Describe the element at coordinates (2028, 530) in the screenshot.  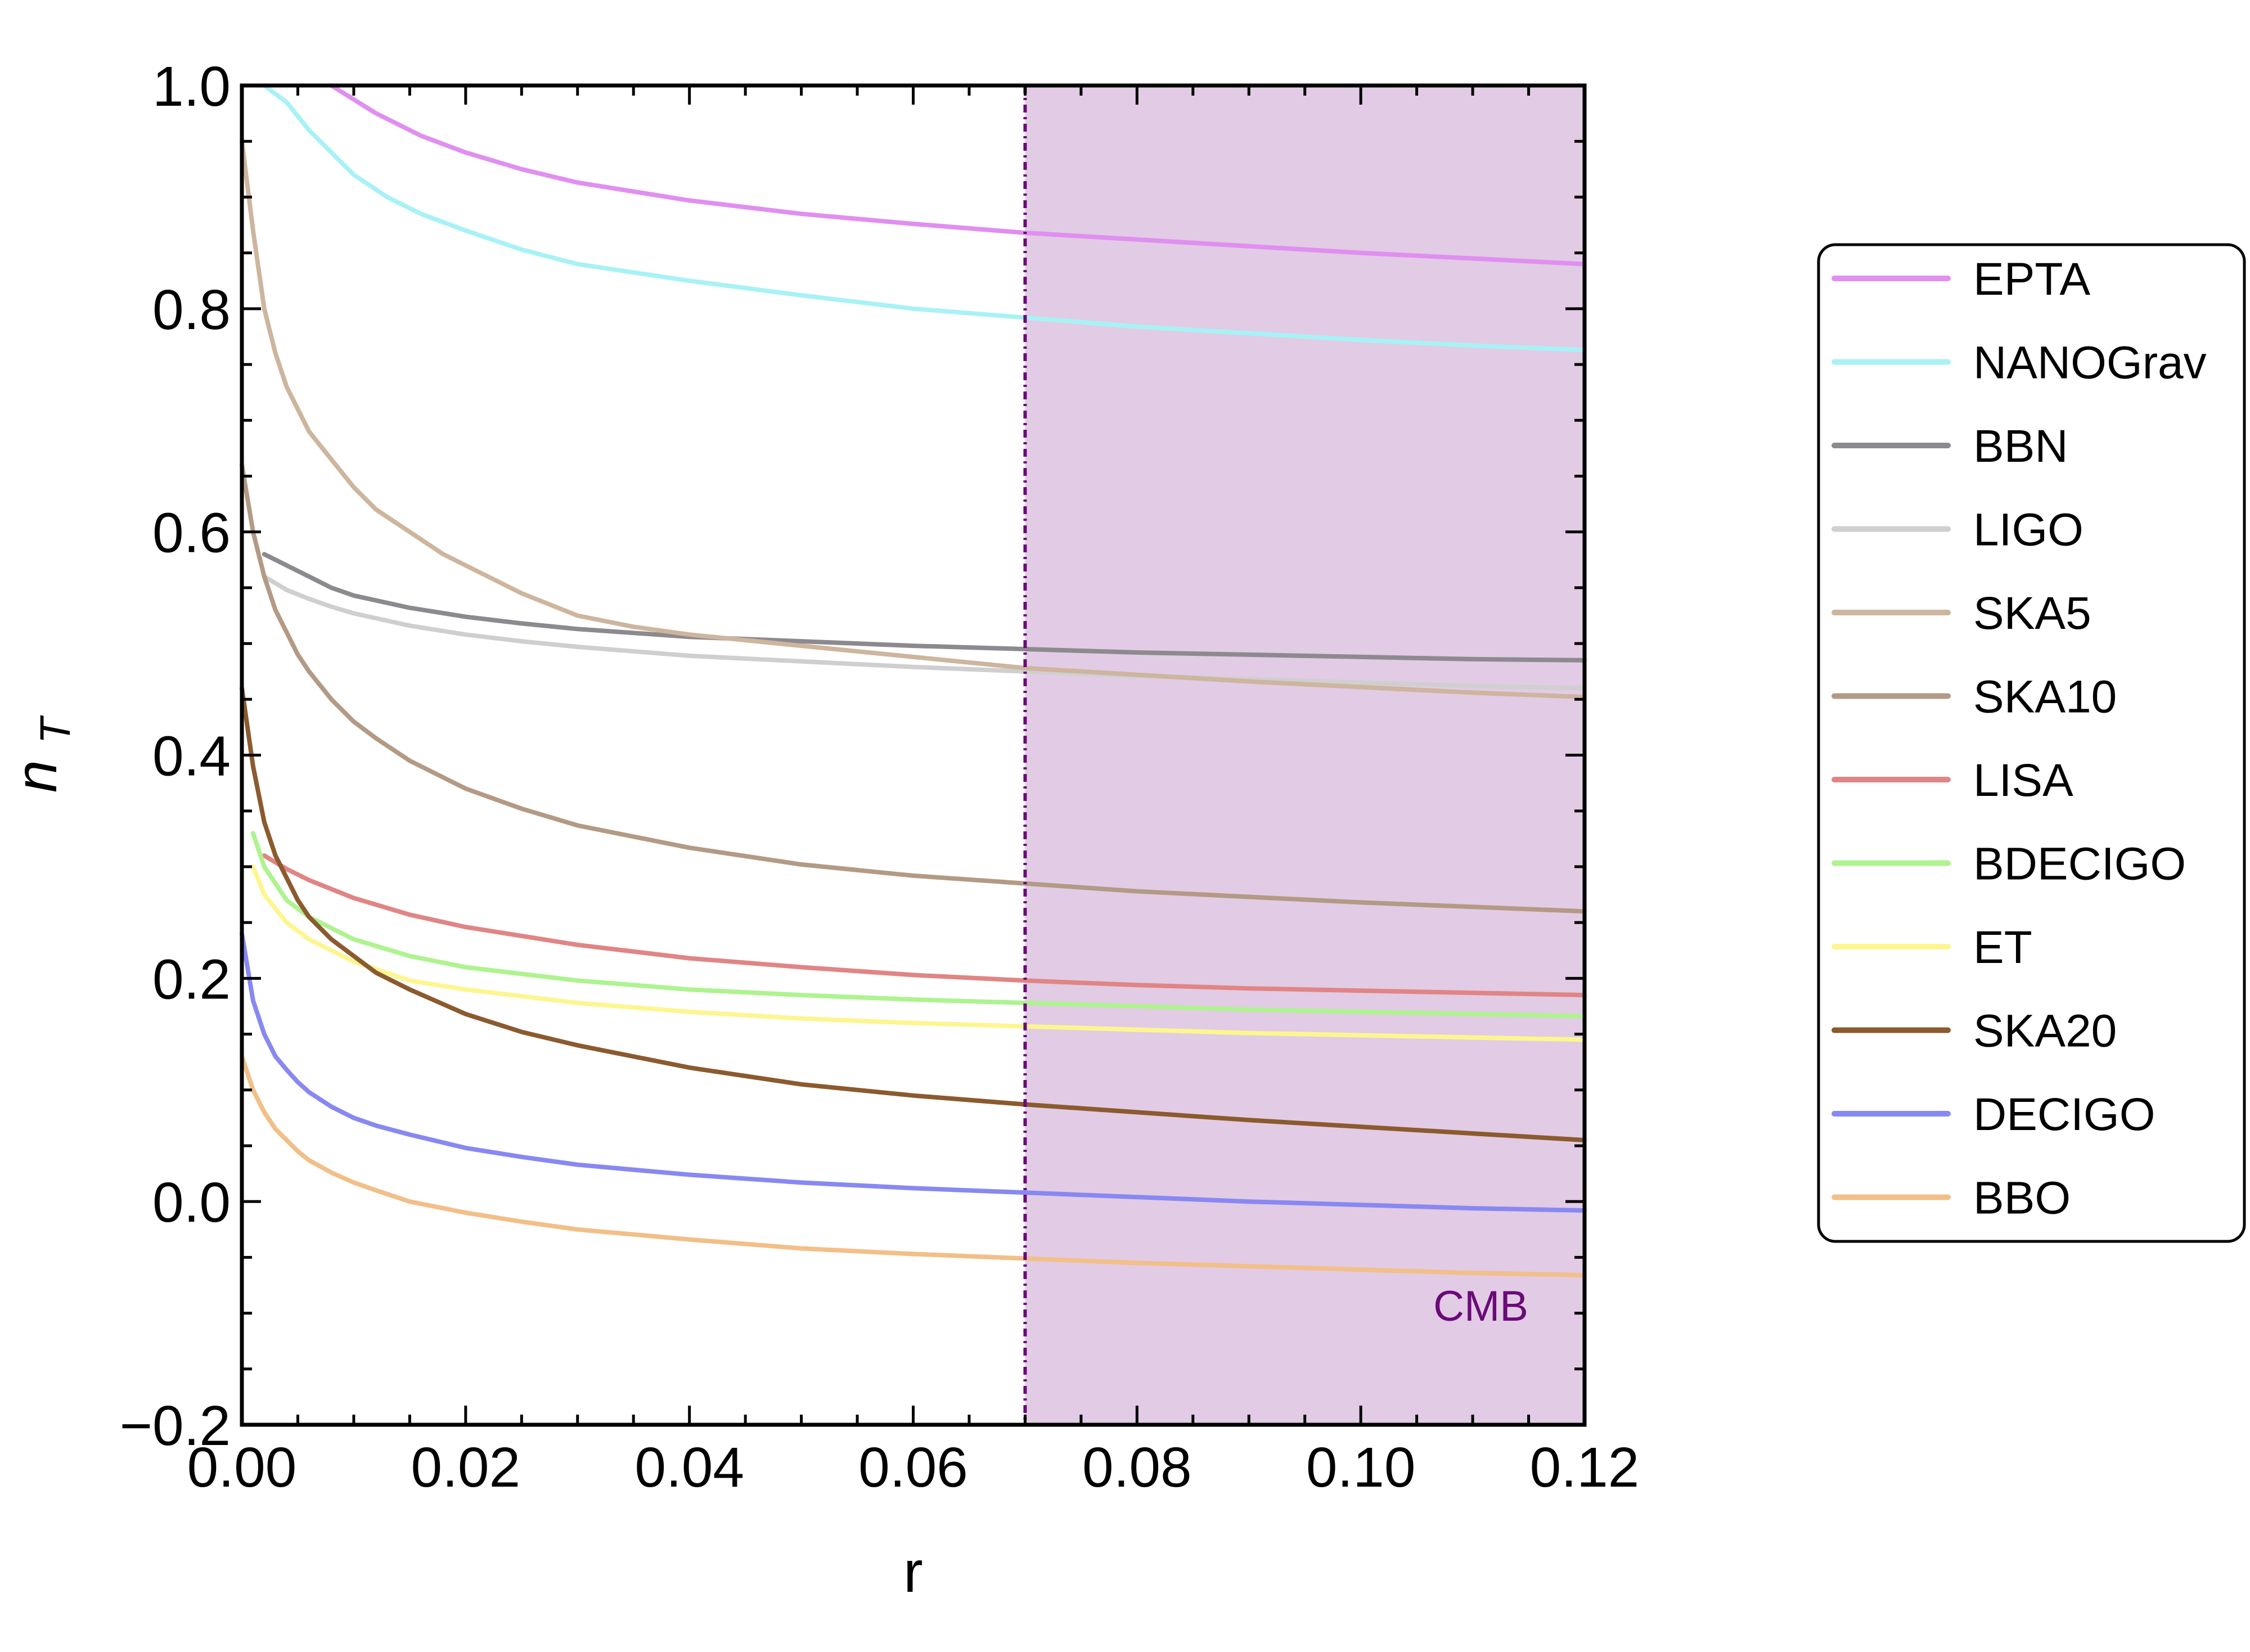
I see `legend-label-ligo: LIGO` at that location.